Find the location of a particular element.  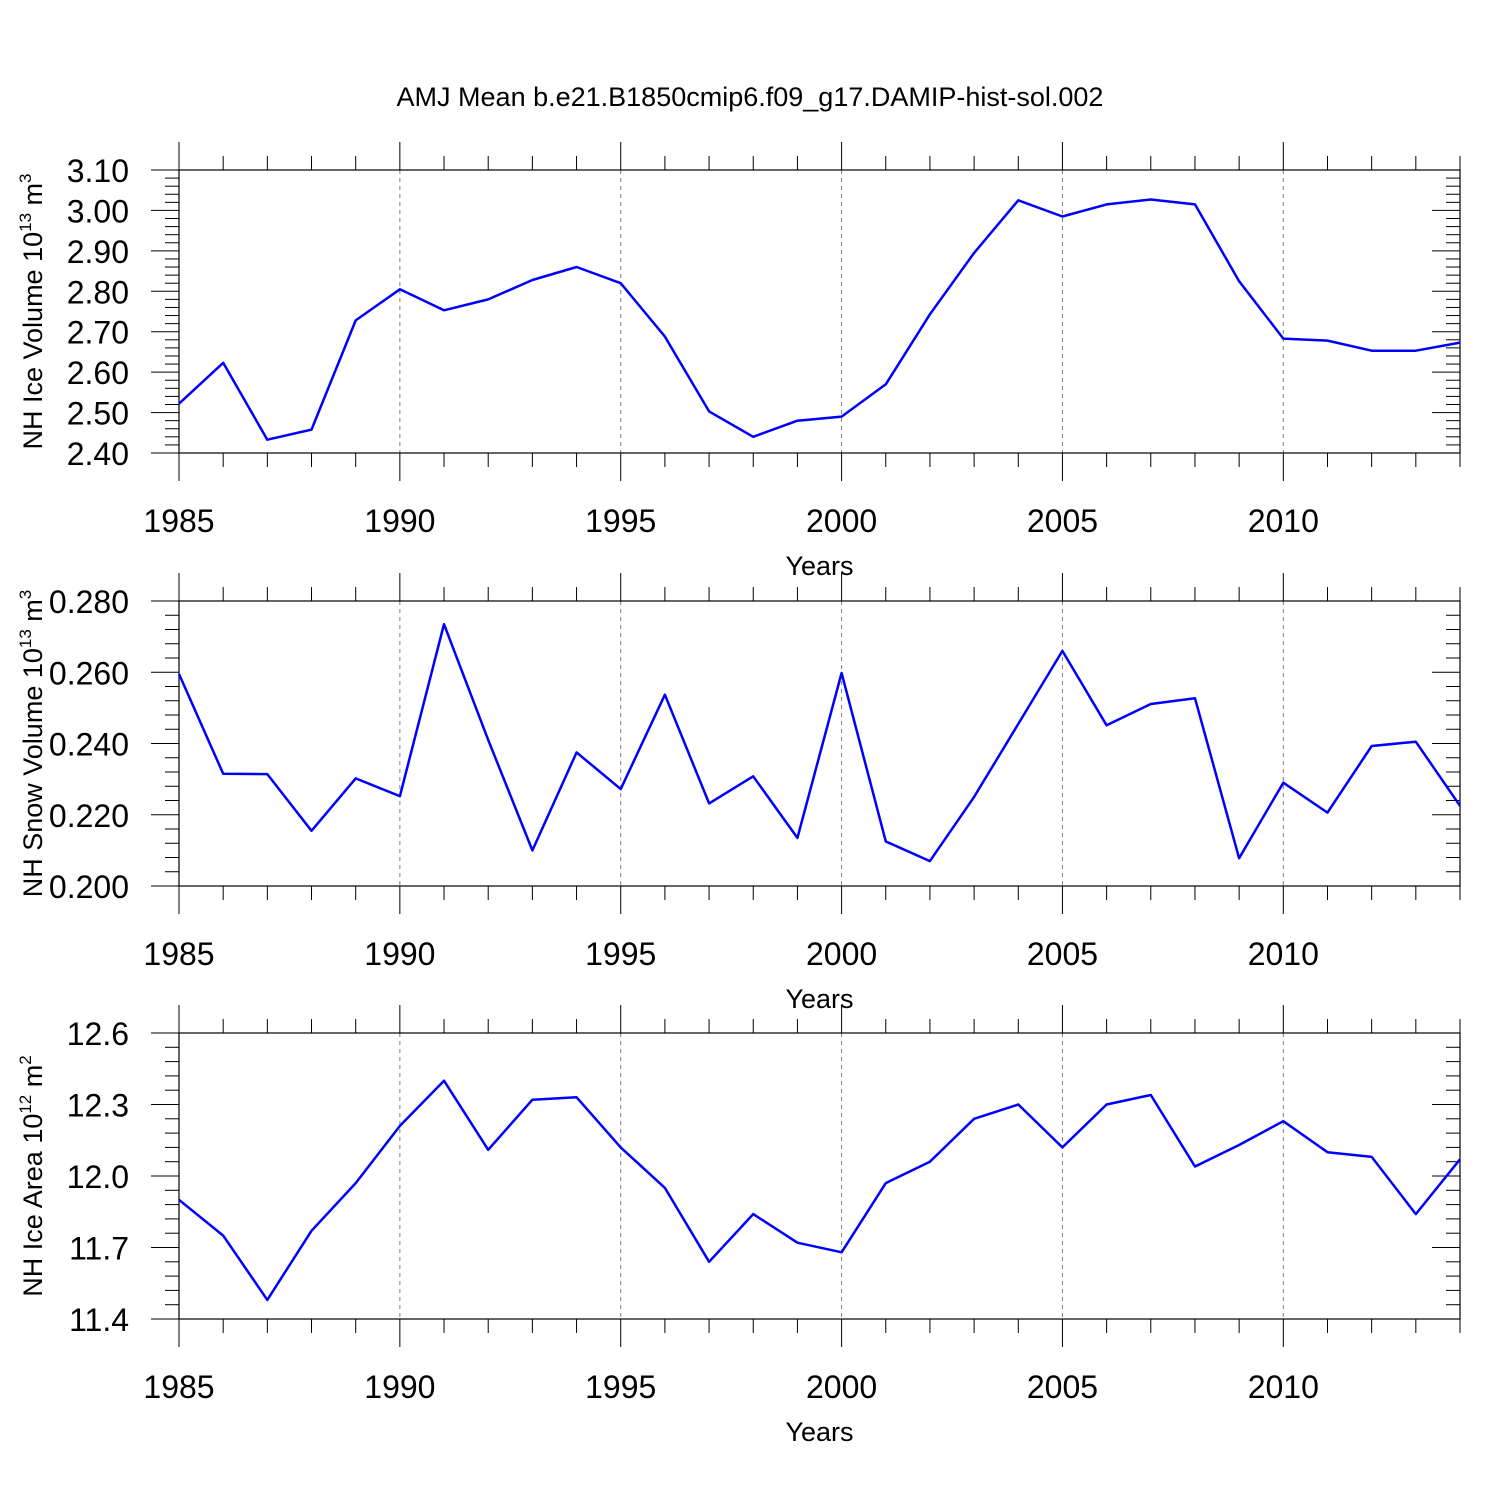

y-tick-label: 12.0 is located at coordinates (98, 1177).